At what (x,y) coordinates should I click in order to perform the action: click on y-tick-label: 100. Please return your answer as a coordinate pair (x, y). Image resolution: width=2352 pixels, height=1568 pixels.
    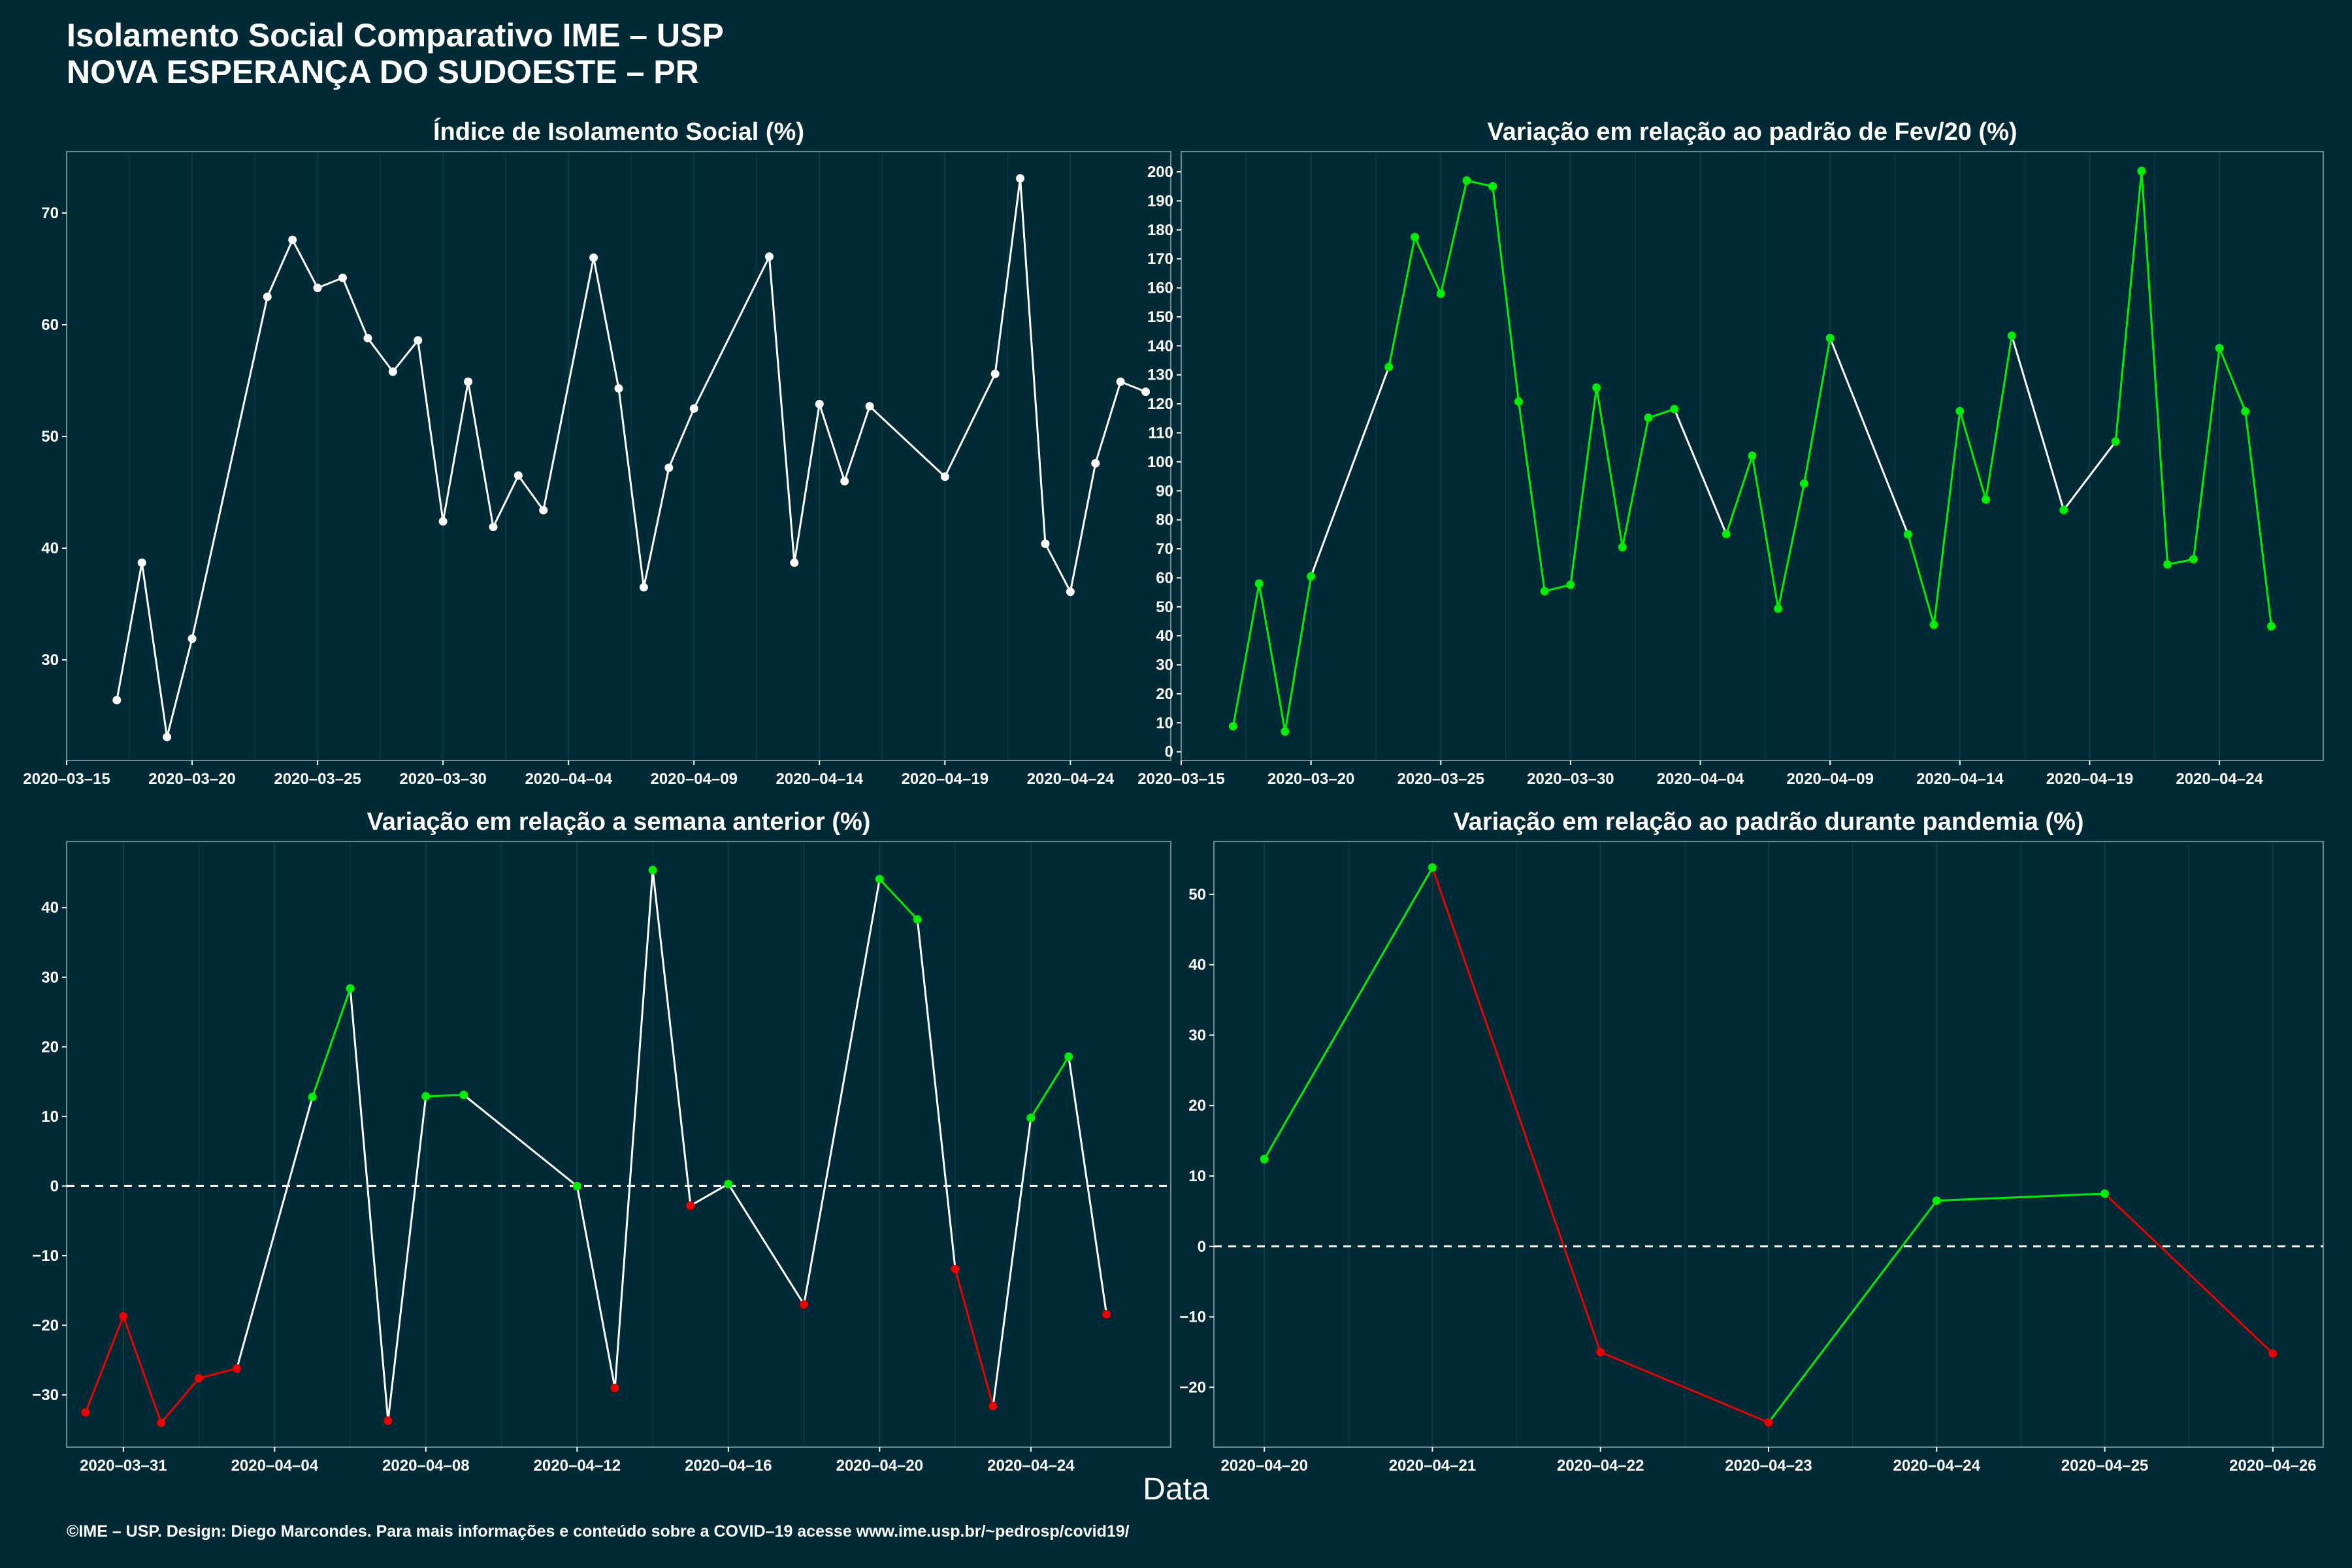
    Looking at the image, I should click on (1160, 462).